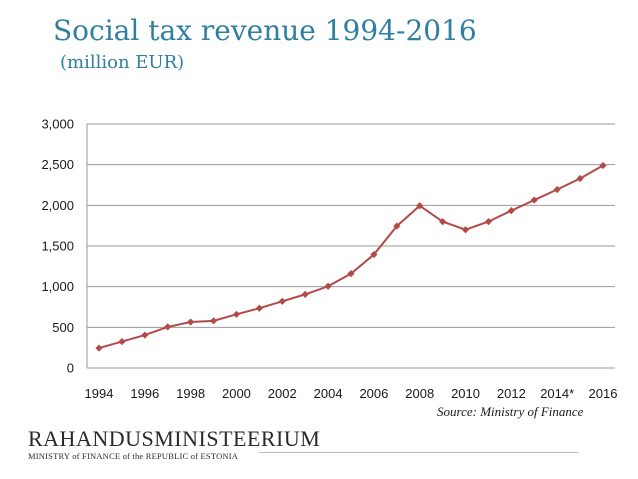  What do you see at coordinates (510, 411) in the screenshot?
I see `source-note: Source: Ministry of Finance` at bounding box center [510, 411].